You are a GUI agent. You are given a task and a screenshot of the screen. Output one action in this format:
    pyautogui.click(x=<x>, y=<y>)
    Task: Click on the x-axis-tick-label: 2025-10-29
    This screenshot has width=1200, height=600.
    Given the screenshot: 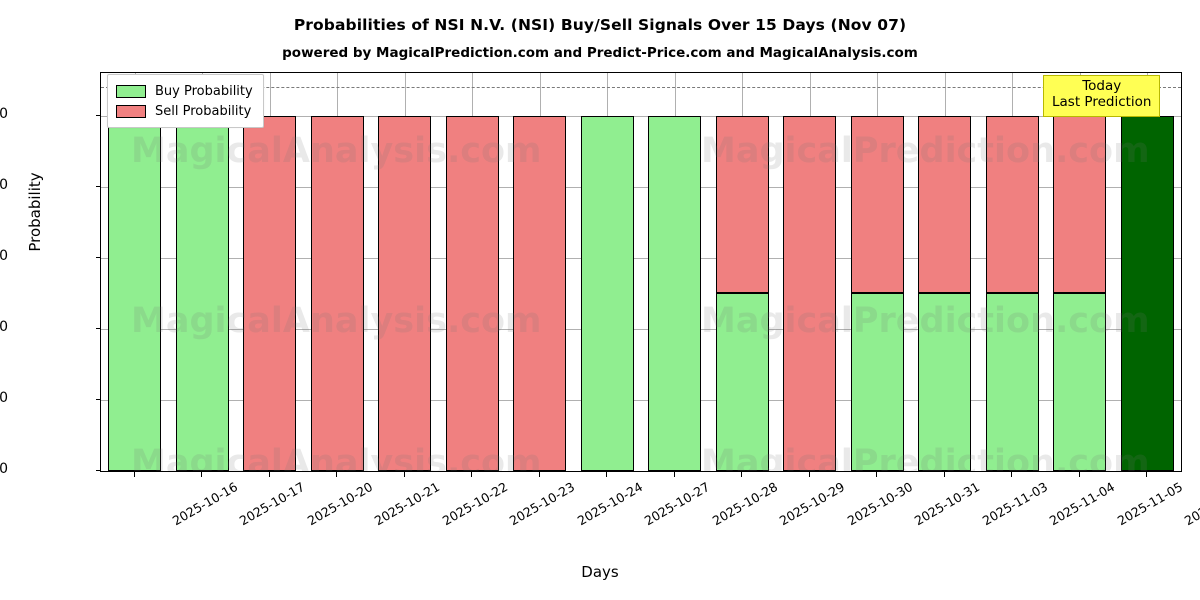 What is the action you would take?
    pyautogui.click(x=812, y=504)
    